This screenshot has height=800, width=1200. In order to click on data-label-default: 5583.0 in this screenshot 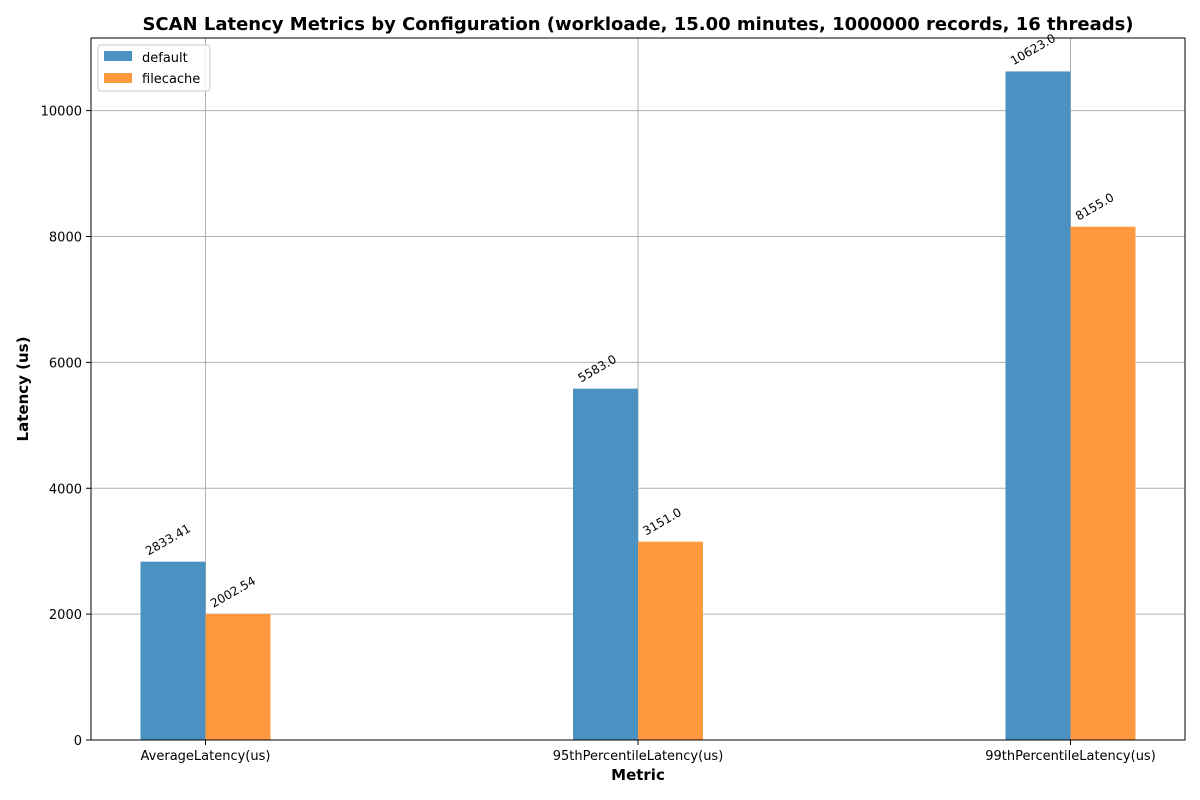, I will do `click(597, 368)`.